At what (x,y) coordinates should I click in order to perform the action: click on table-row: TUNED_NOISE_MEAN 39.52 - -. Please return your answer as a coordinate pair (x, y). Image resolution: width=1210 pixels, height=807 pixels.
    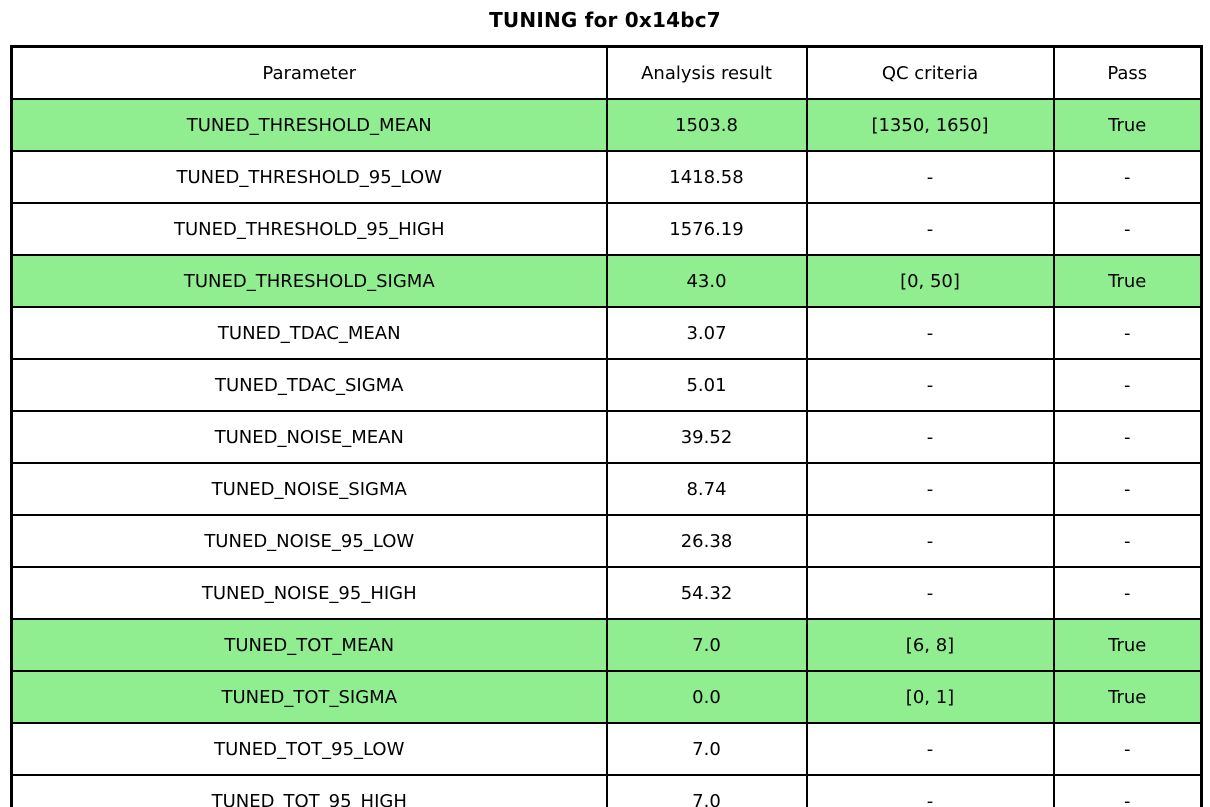
    Looking at the image, I should click on (606, 437).